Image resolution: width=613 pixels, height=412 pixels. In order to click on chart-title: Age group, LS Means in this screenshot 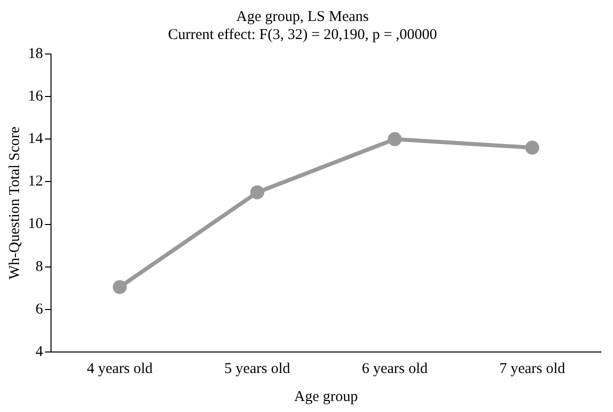, I will do `click(302, 16)`.